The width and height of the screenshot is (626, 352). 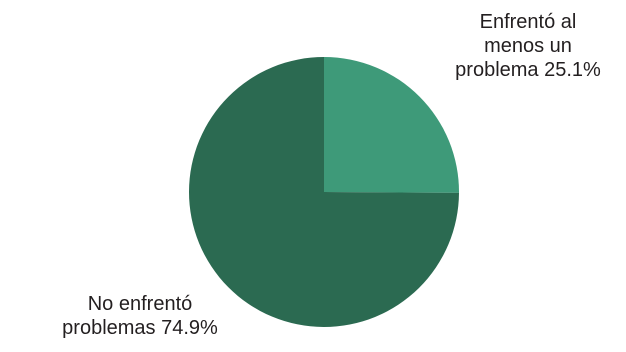 What do you see at coordinates (140, 304) in the screenshot?
I see `slice-label-line: No enfrentó` at bounding box center [140, 304].